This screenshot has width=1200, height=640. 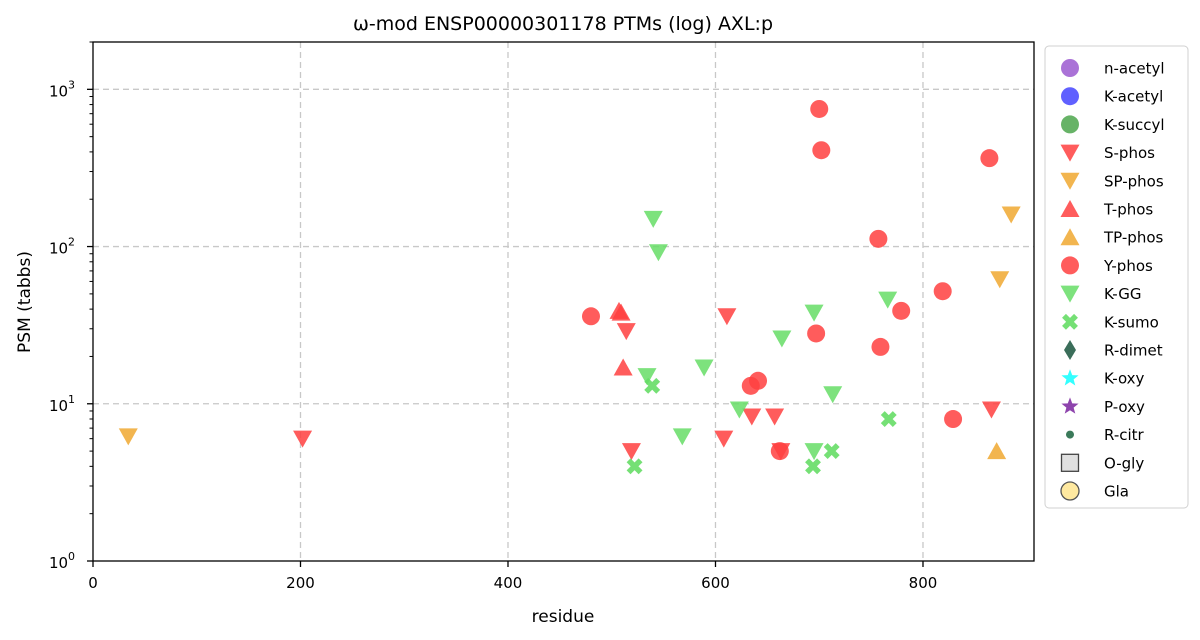 I want to click on legend-item: T-phos, so click(x=1106, y=209).